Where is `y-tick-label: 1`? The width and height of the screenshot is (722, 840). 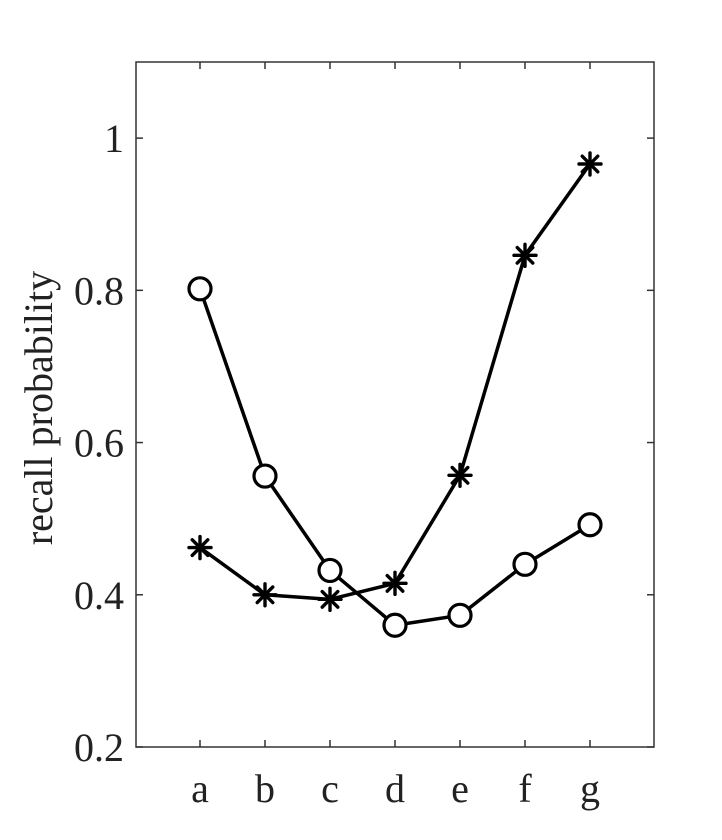 y-tick-label: 1 is located at coordinates (114, 138).